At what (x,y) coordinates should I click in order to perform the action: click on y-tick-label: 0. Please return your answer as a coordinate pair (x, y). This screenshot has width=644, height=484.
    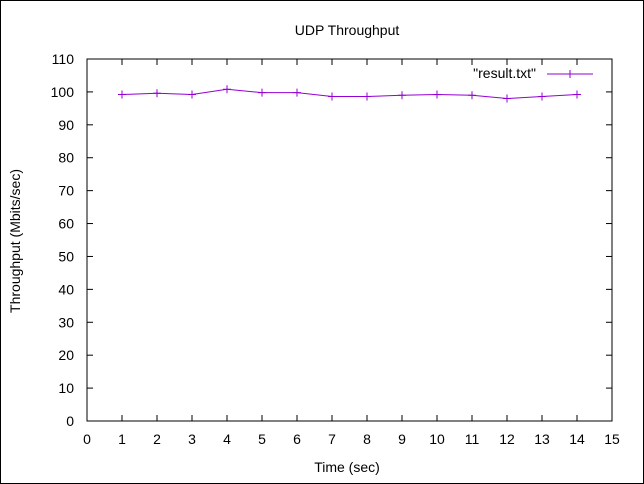
    Looking at the image, I should click on (70, 421).